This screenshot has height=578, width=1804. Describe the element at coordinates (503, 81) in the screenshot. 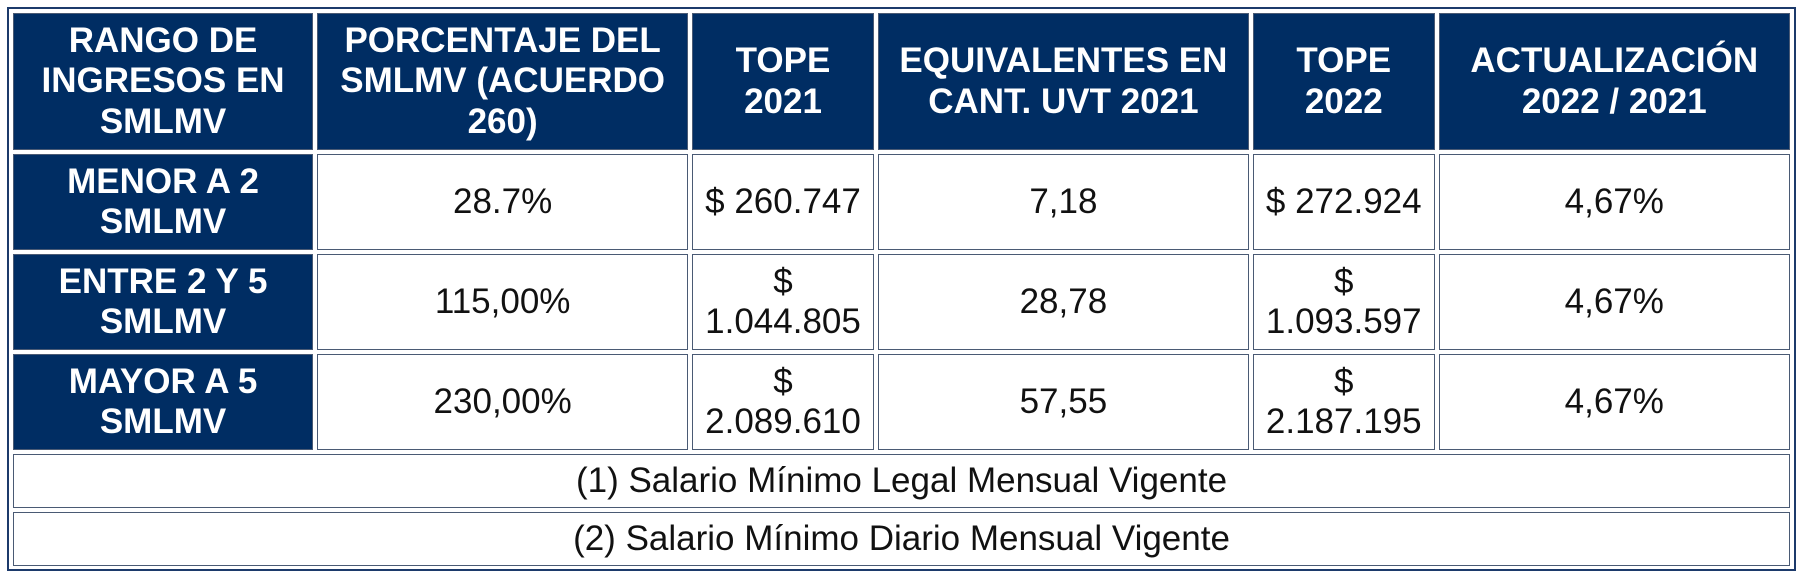

I see `header-percentage: PORCENTAJE DEL SMLMV (ACUERDO 260)` at that location.